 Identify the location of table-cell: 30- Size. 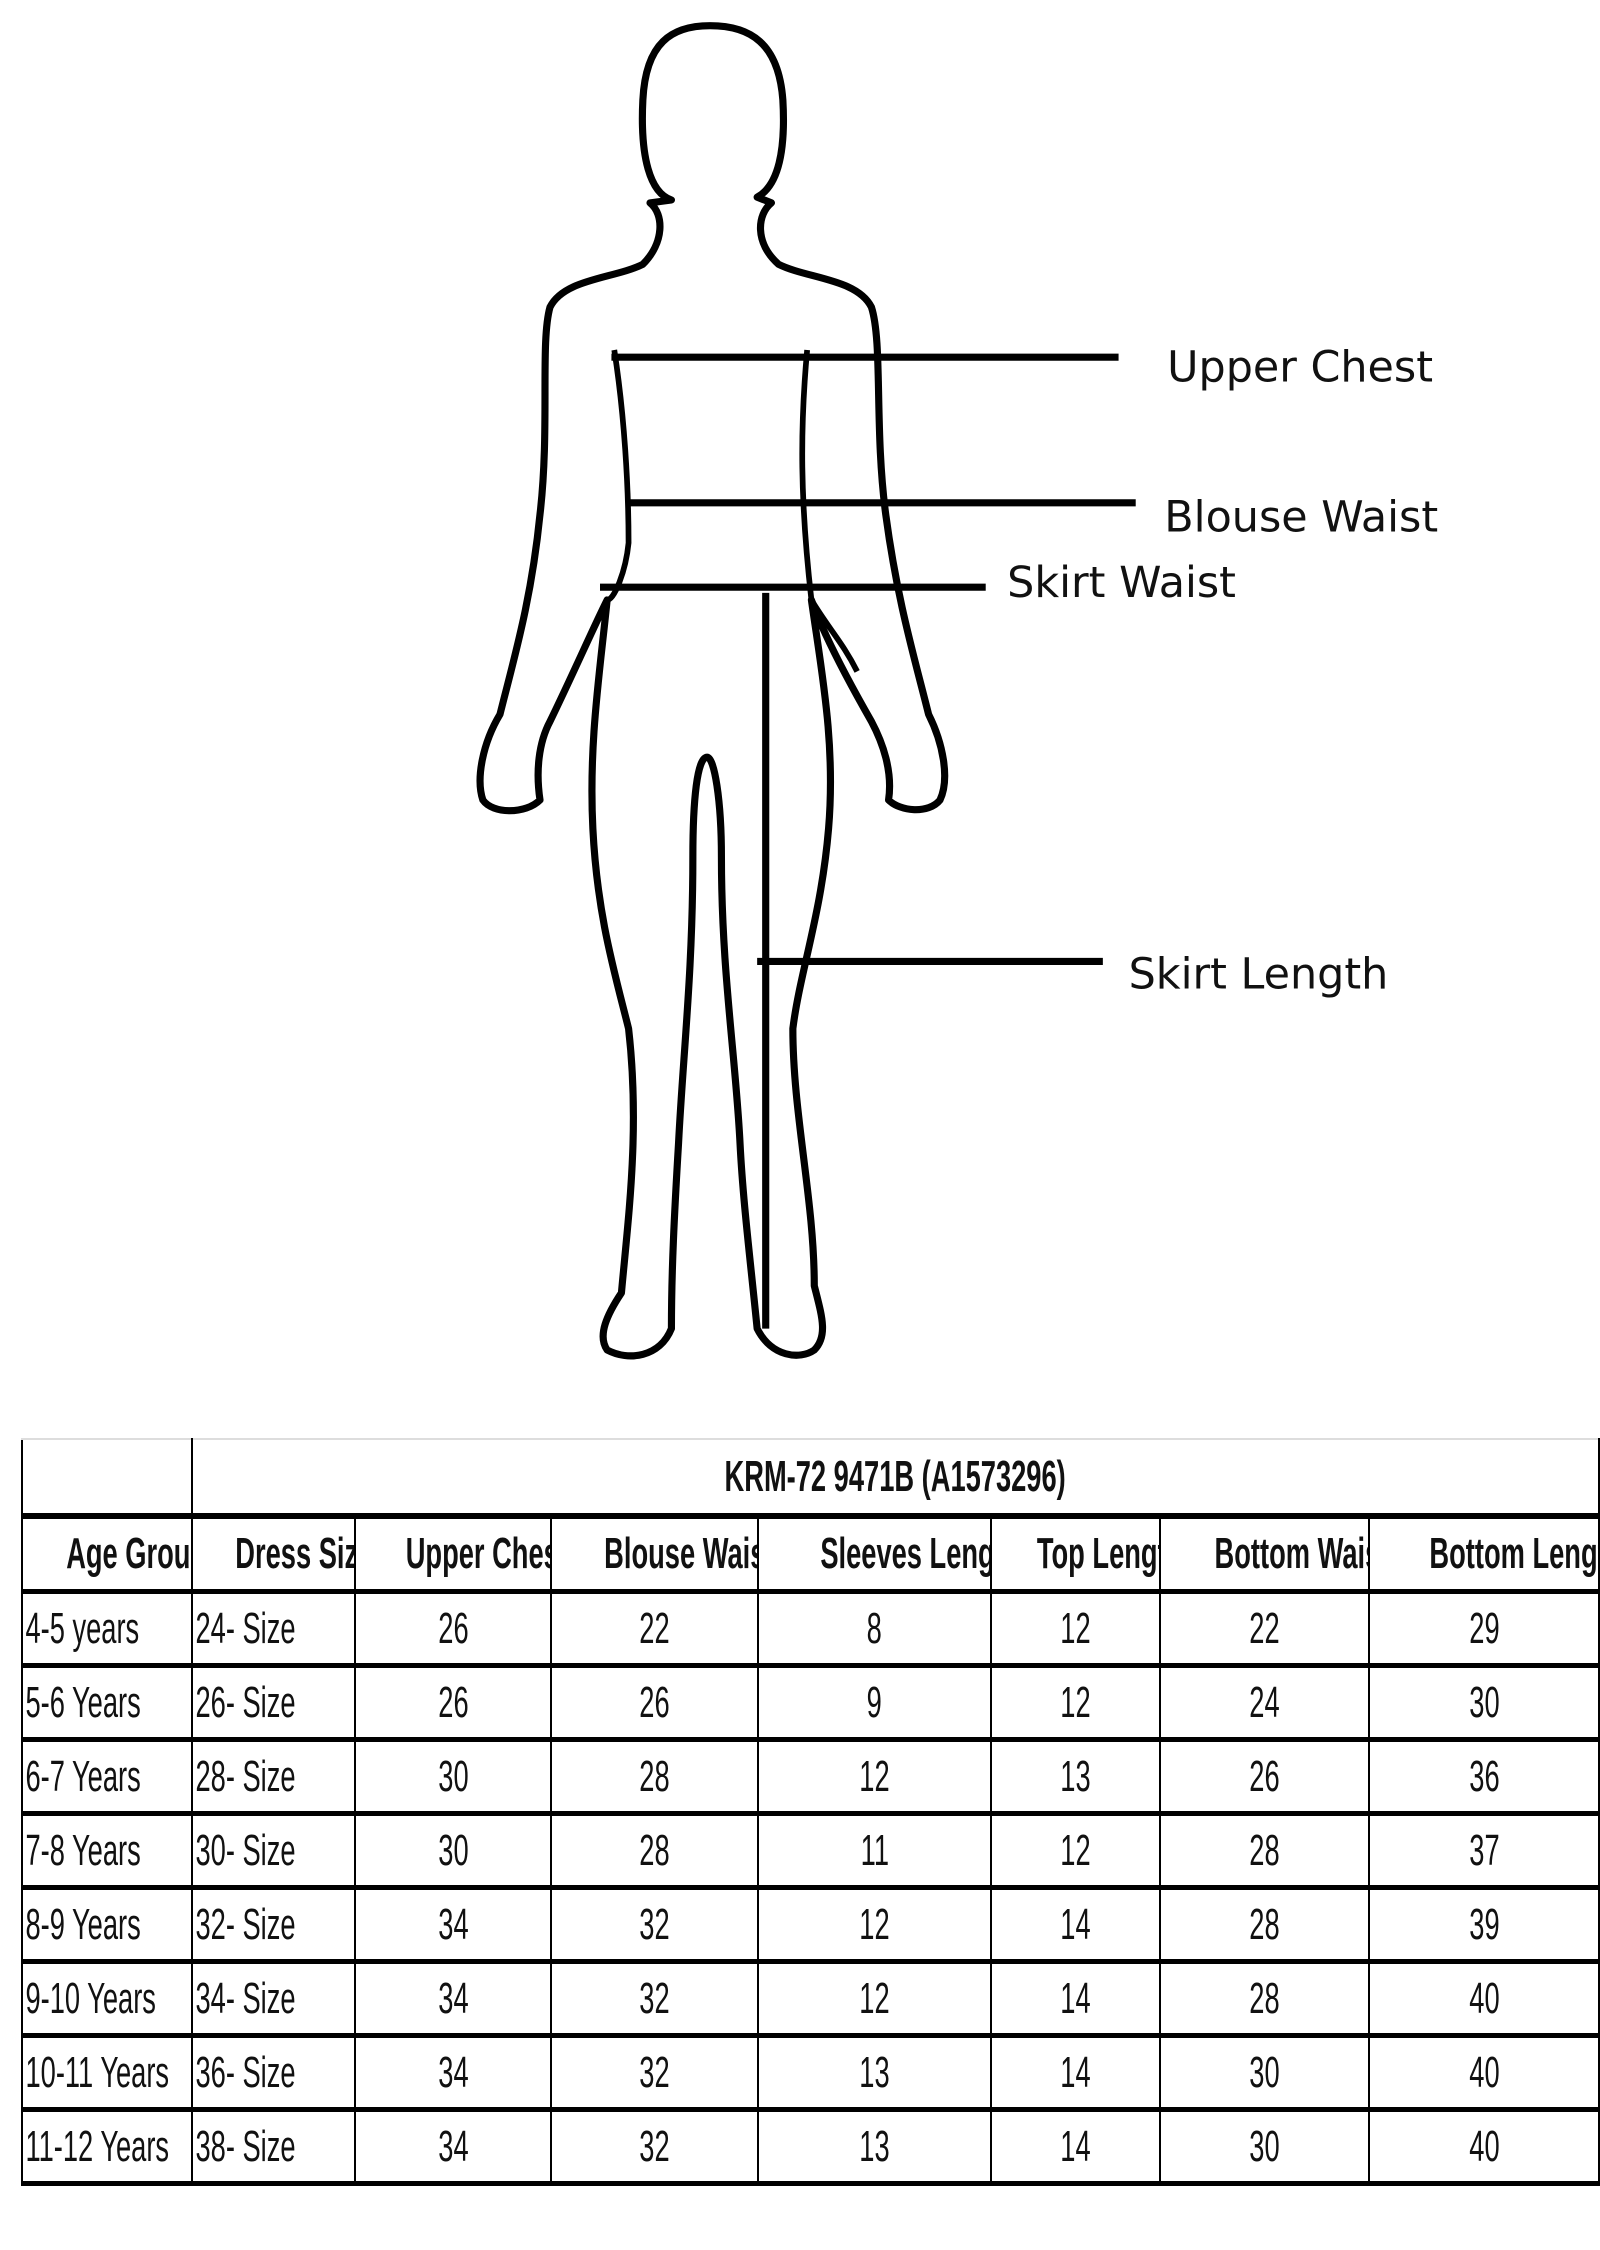
(273, 1851).